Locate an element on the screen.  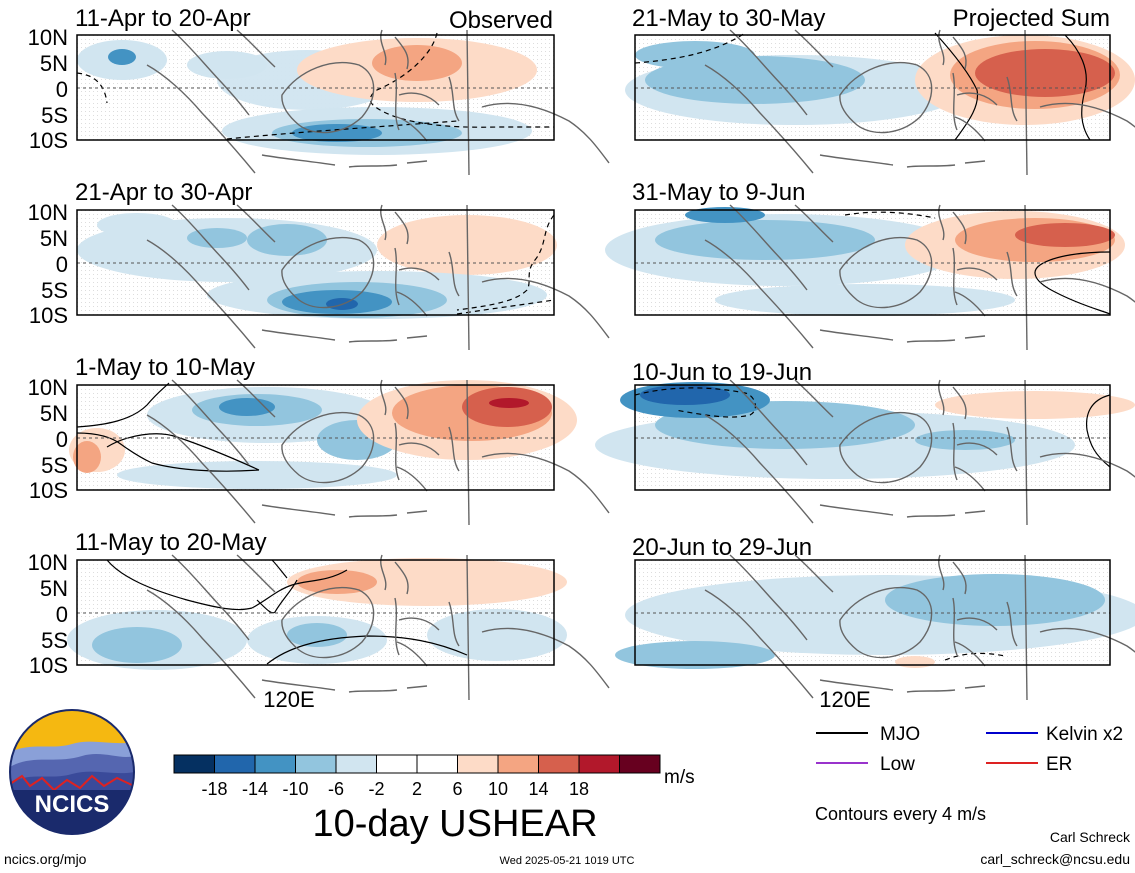
footer-url: ncics.org/mjo is located at coordinates (45, 859).